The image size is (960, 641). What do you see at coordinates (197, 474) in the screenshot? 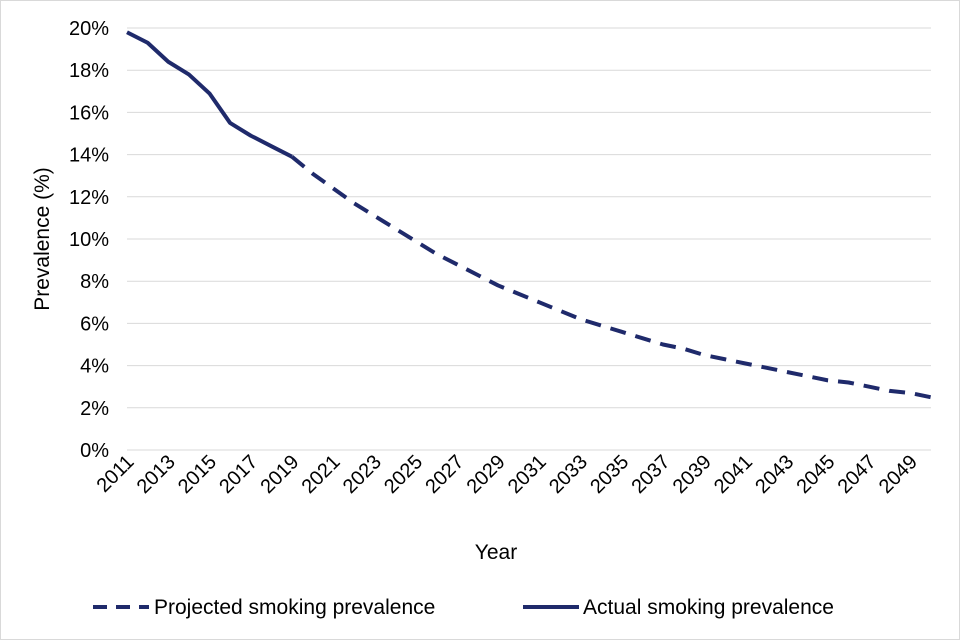
I see `x-tick-label: 2015` at bounding box center [197, 474].